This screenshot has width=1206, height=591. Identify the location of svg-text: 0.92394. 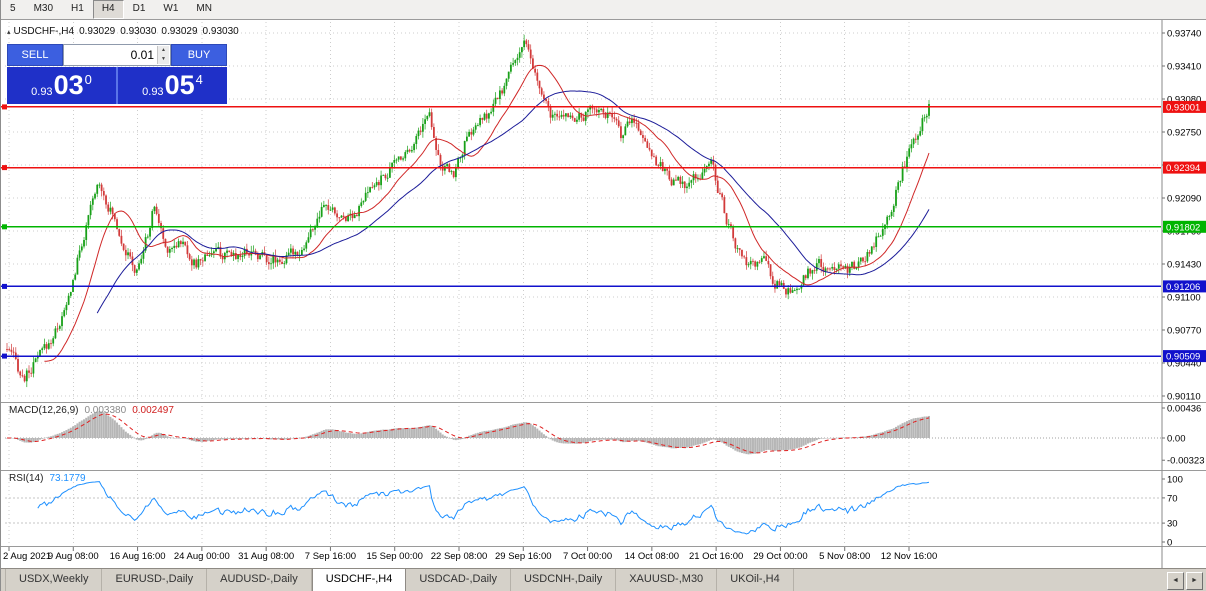
(1183, 168).